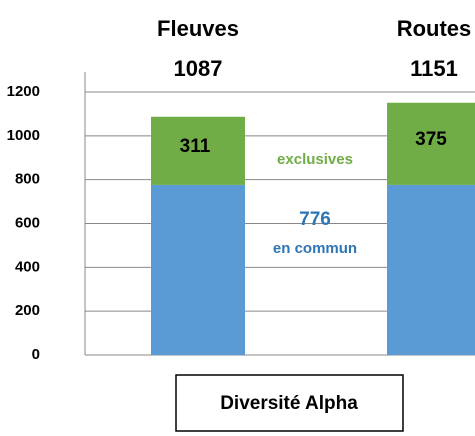 This screenshot has height=436, width=475. Describe the element at coordinates (27, 222) in the screenshot. I see `y-tick-label: 600` at that location.